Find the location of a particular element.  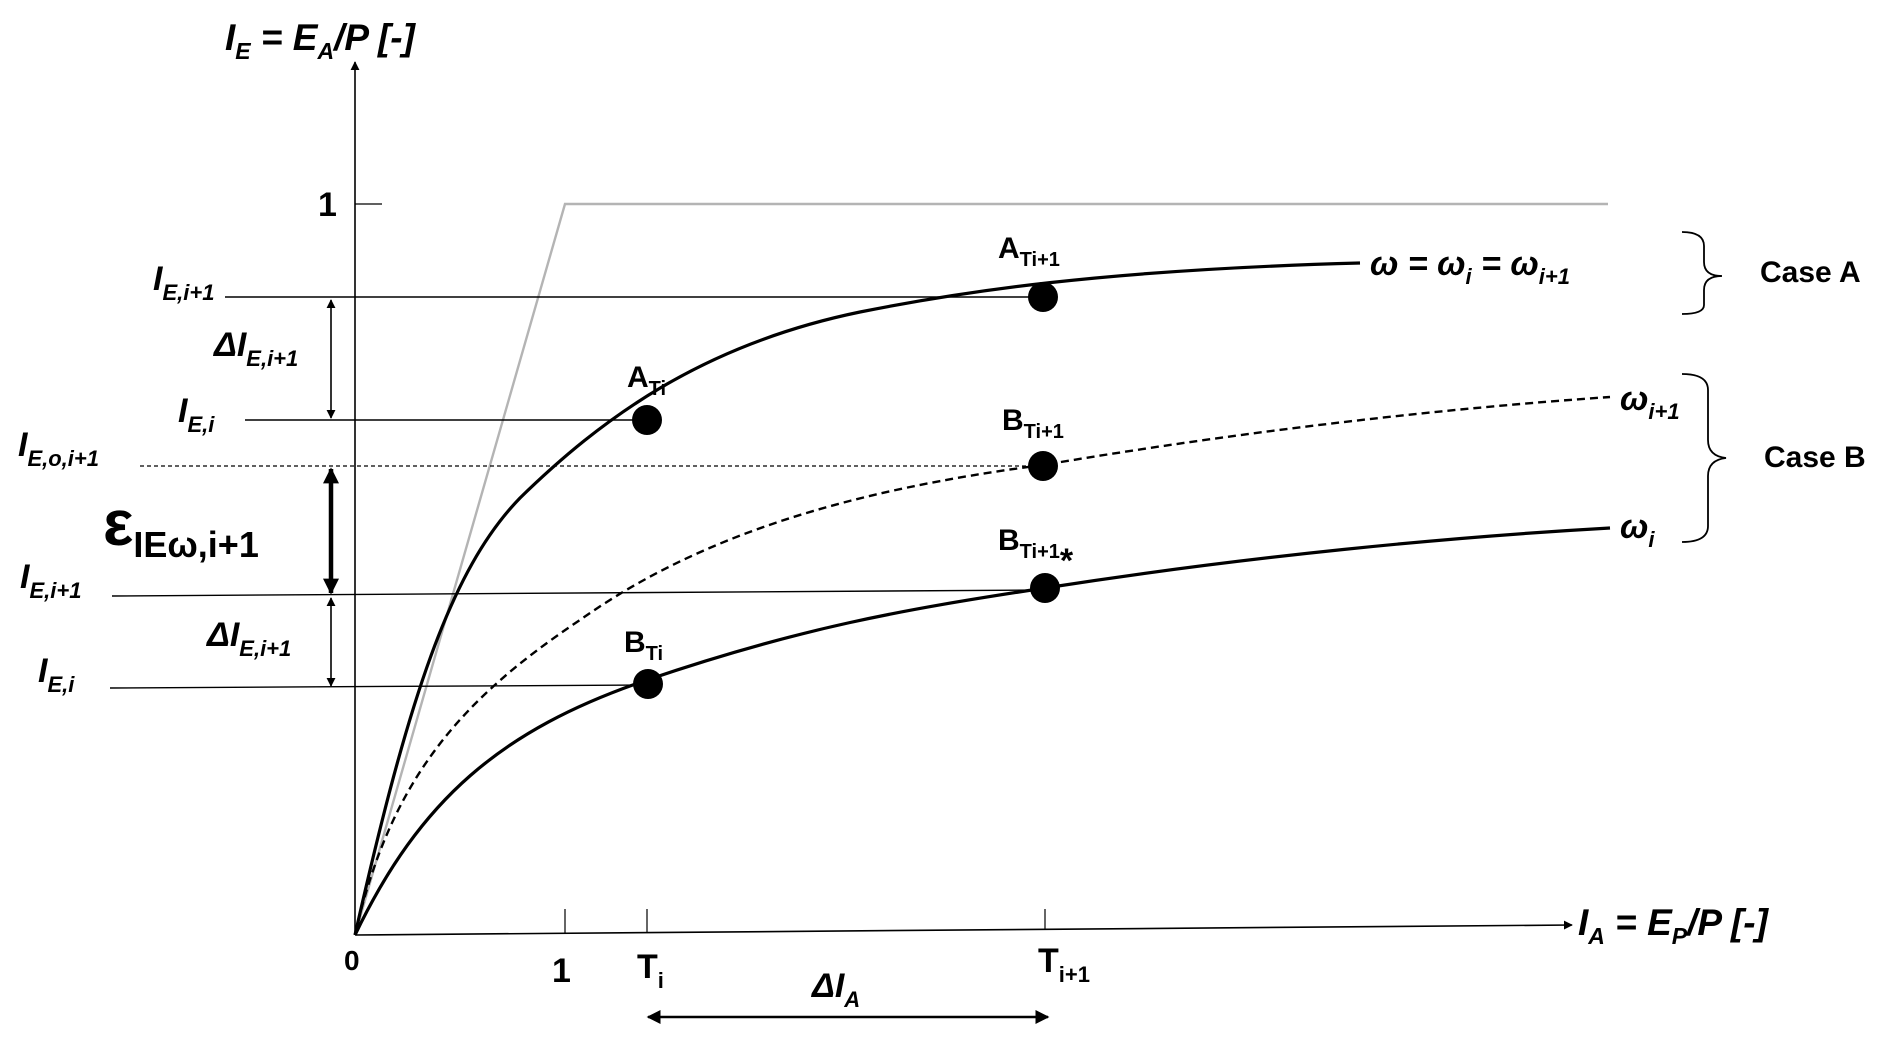

level-ie-o: IE,o,i+1 is located at coordinates (58, 448).